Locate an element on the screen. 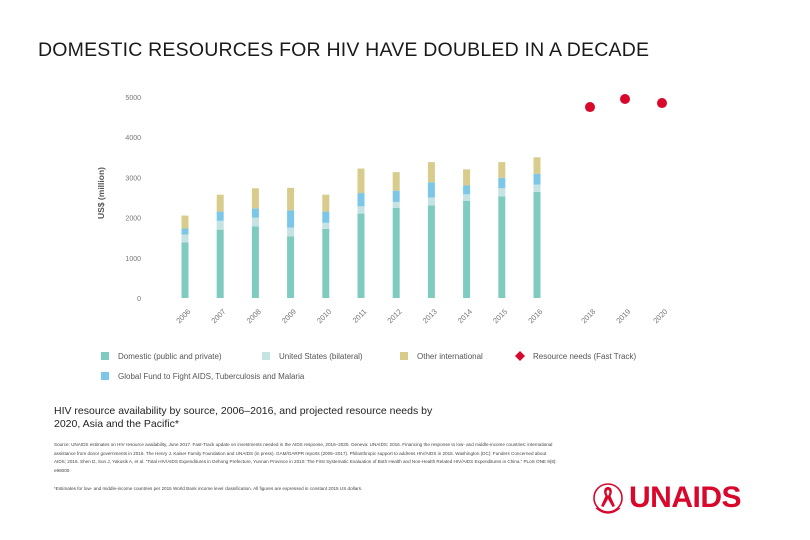 The height and width of the screenshot is (540, 810). legend-label: Other international is located at coordinates (450, 356).